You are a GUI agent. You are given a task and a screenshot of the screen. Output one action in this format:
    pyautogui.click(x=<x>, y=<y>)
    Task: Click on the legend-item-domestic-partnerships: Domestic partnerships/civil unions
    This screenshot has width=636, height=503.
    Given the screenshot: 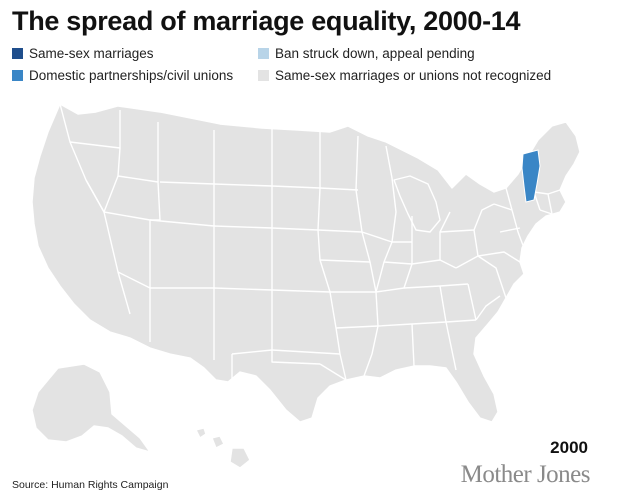 What is the action you would take?
    pyautogui.click(x=122, y=75)
    